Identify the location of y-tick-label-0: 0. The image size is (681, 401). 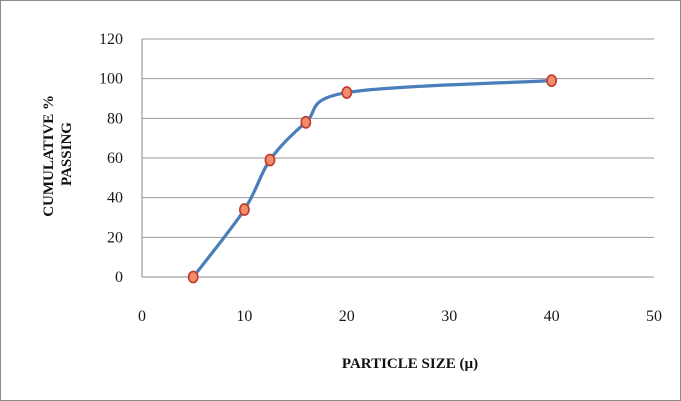
(119, 277).